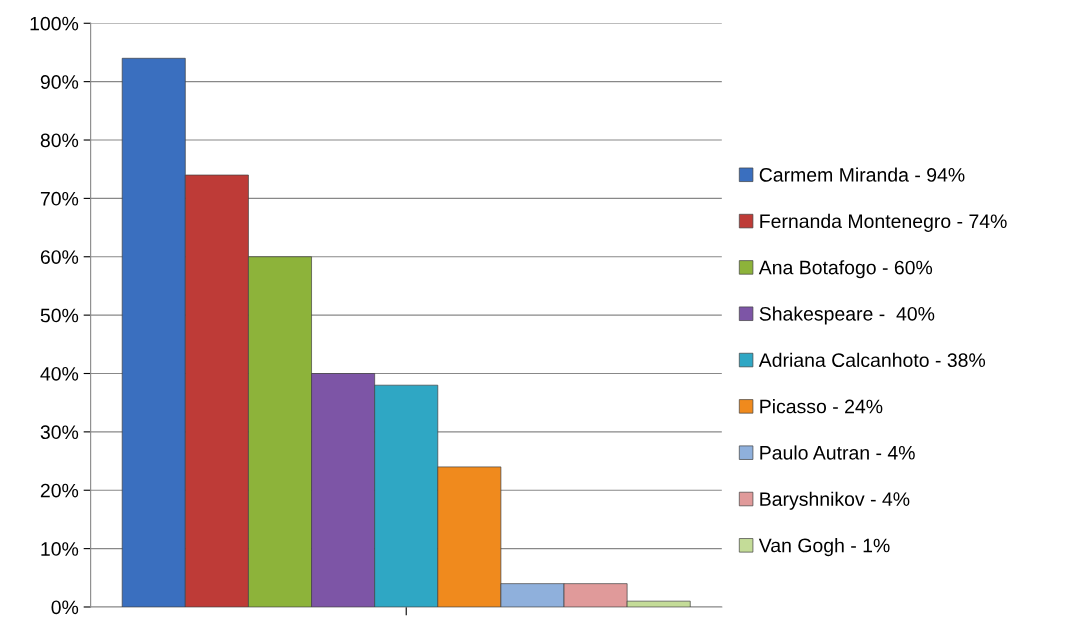 The height and width of the screenshot is (629, 1092). I want to click on legend-label: Paulo Autran - 4%, so click(837, 452).